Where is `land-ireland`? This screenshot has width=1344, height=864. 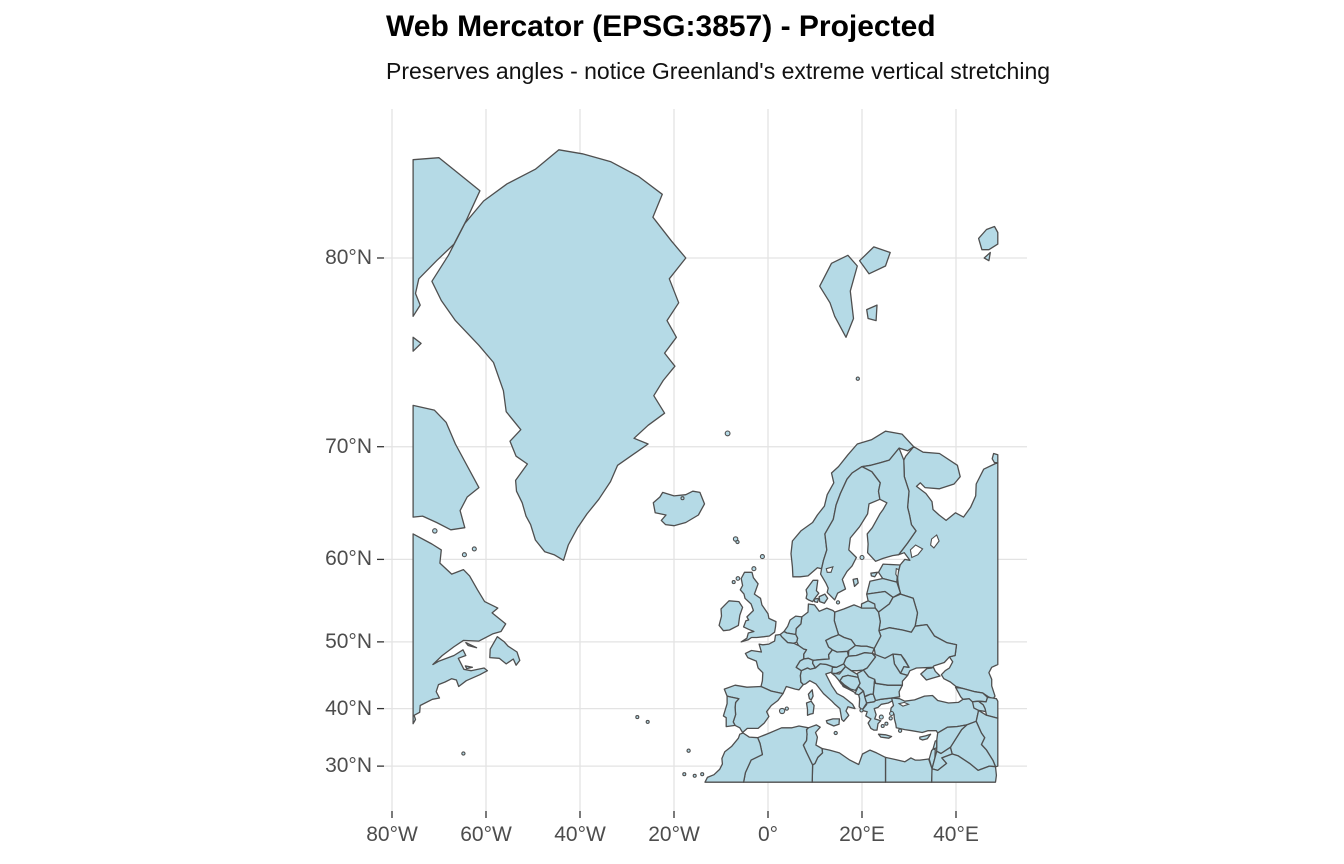
land-ireland is located at coordinates (731, 616).